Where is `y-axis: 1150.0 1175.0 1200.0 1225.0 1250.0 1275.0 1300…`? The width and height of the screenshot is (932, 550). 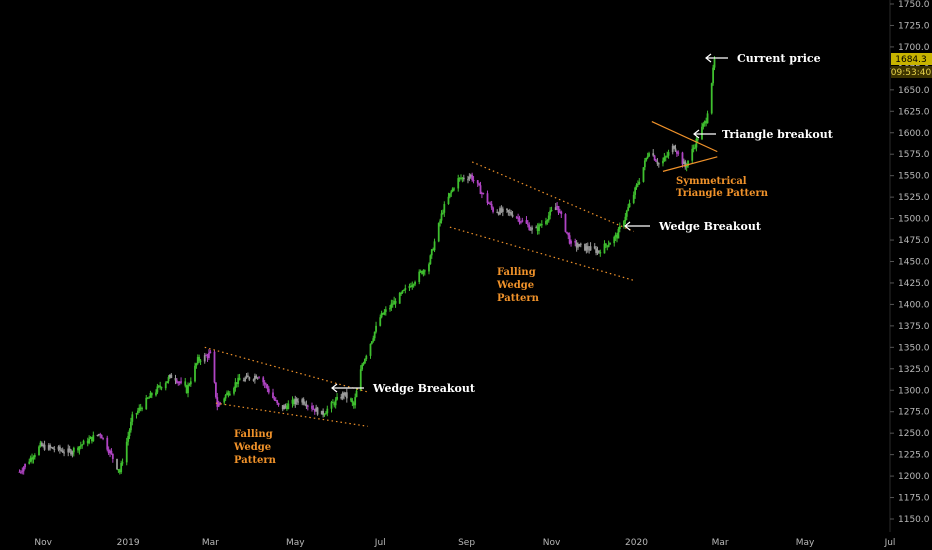 y-axis: 1150.0 1175.0 1200.0 1225.0 1250.0 1275.0 1300… is located at coordinates (910, 262).